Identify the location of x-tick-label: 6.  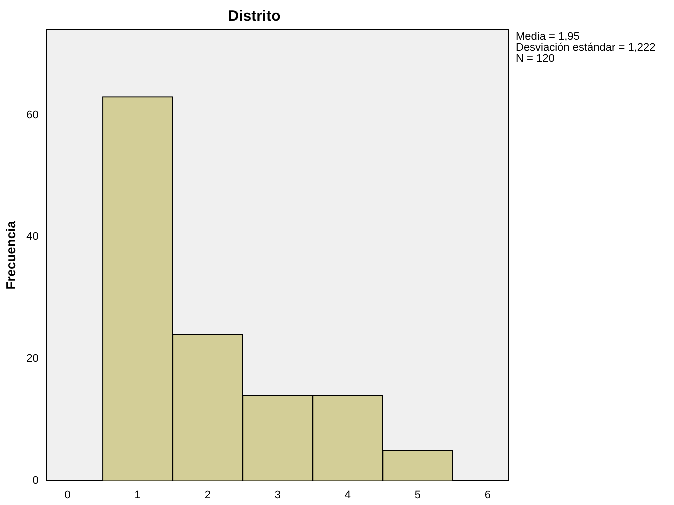
(488, 495).